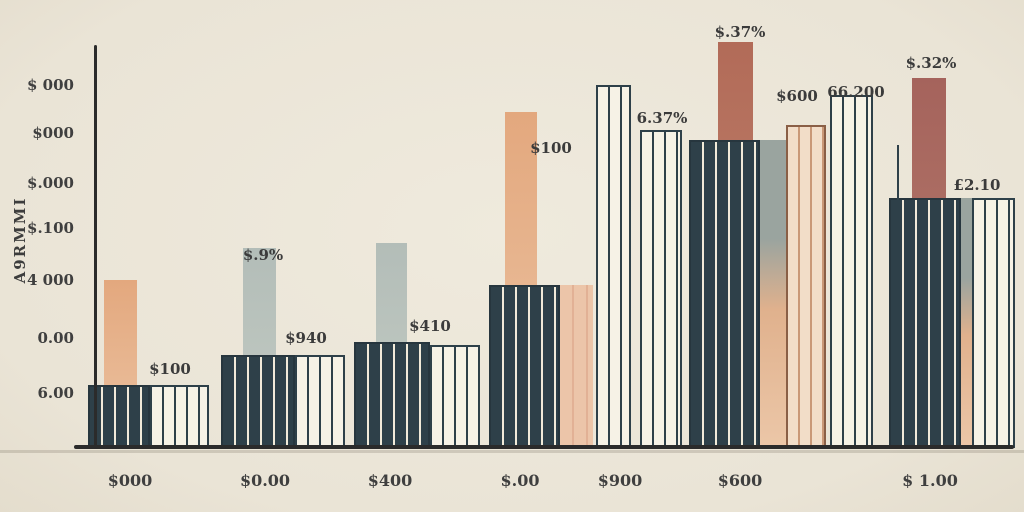 The height and width of the screenshot is (512, 1024). I want to click on bar-g4-salmon, so click(576, 366).